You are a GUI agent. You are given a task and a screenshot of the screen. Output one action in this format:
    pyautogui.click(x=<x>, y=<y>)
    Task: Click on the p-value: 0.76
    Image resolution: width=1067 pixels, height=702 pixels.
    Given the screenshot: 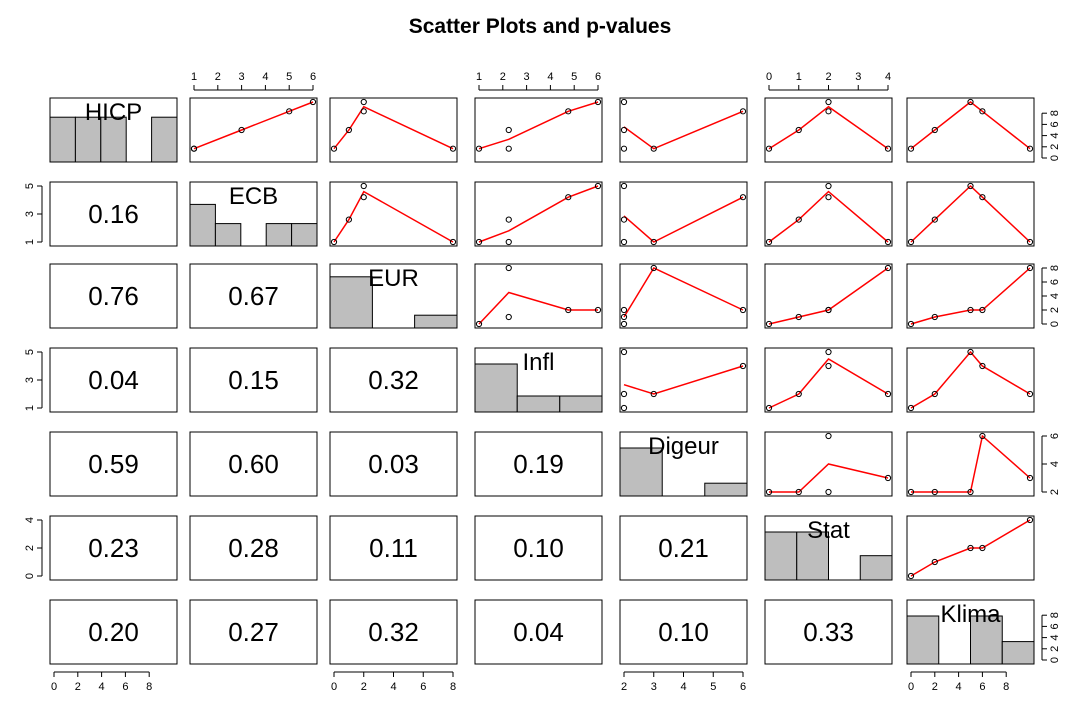 What is the action you would take?
    pyautogui.click(x=113, y=296)
    